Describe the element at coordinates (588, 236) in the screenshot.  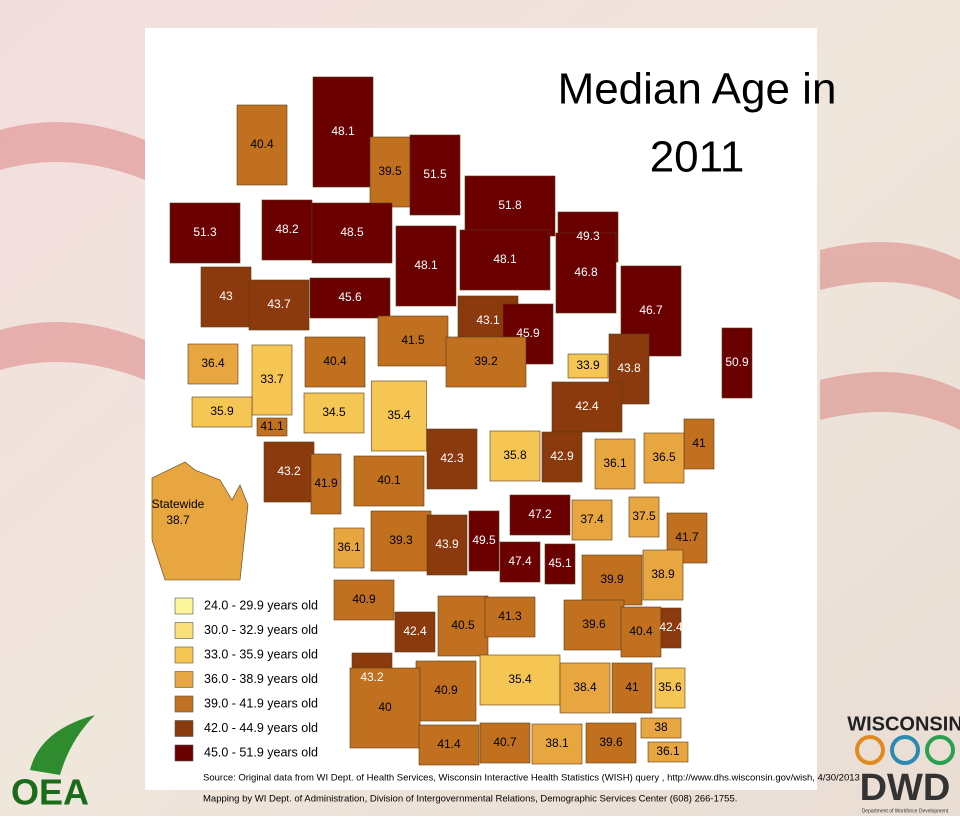
I see `county-value: 49.3` at that location.